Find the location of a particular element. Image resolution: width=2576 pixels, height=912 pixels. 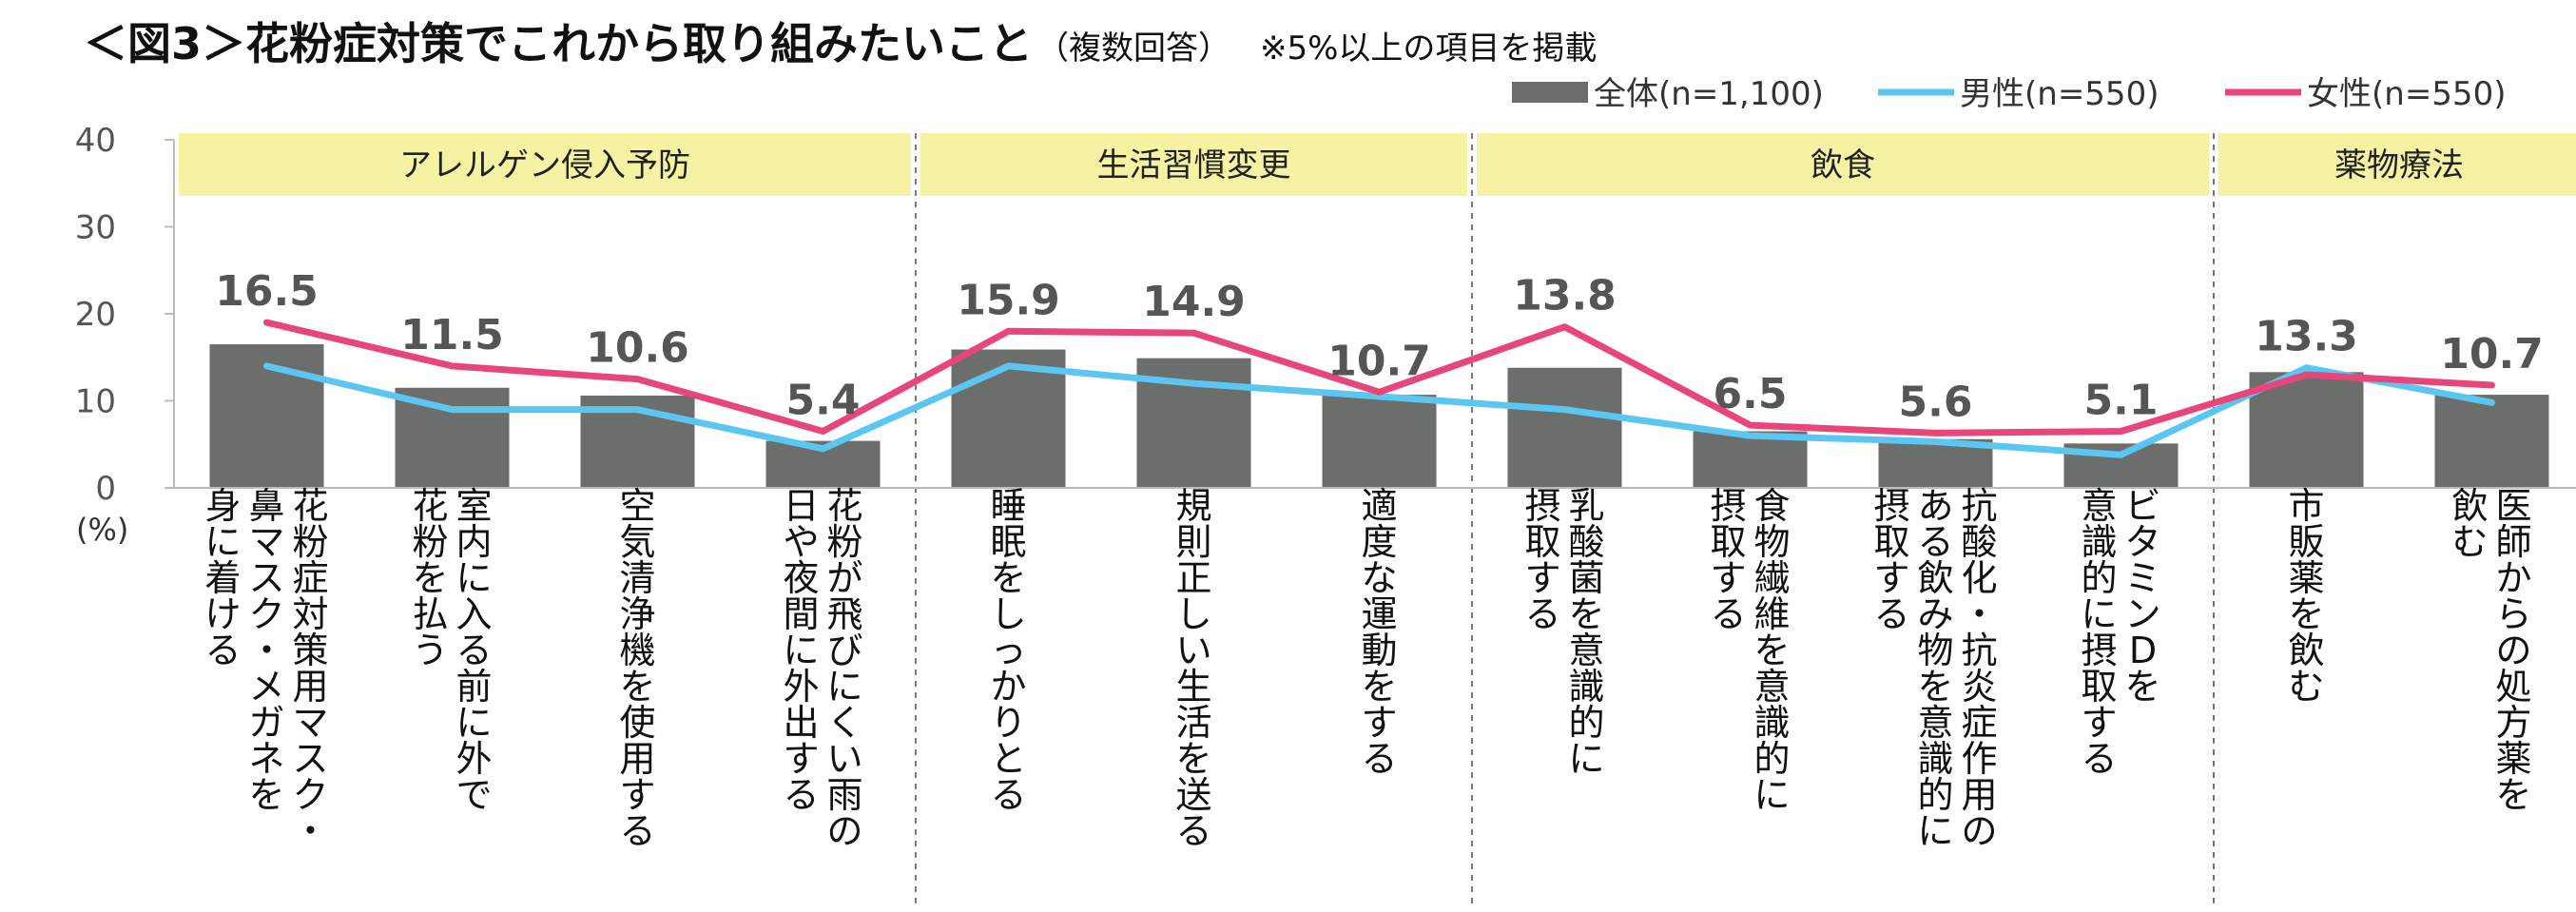

chart-title-paren: （複数回答） is located at coordinates (1133, 48).